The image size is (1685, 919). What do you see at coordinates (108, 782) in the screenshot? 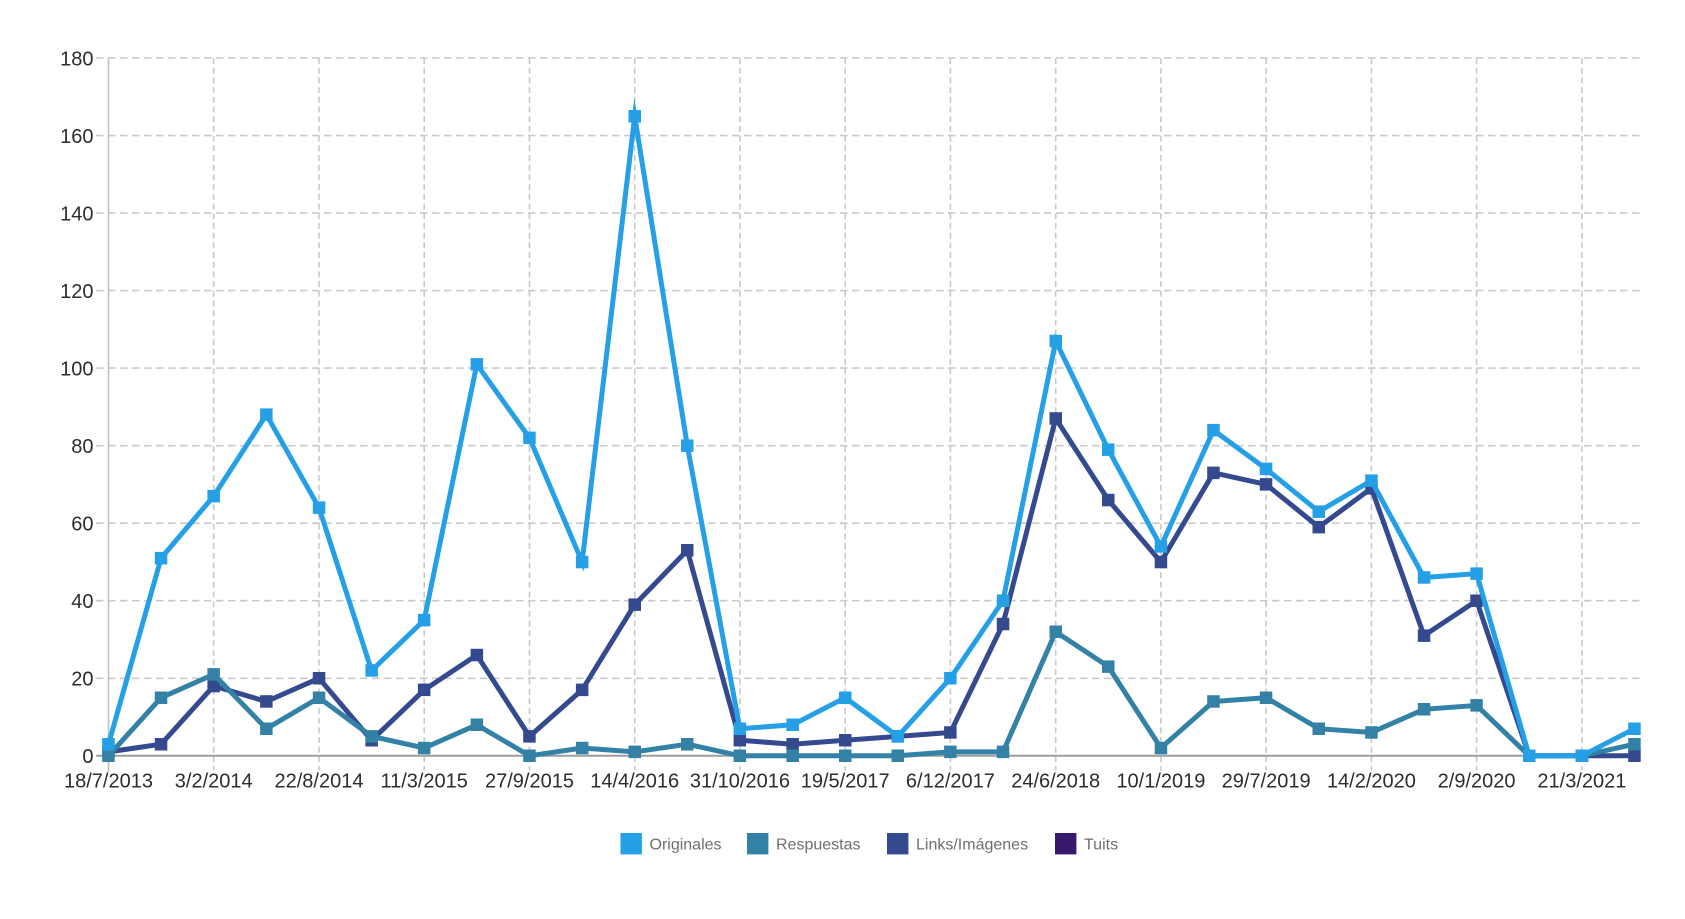
I see `svg-text: 18/7/2013` at bounding box center [108, 782].